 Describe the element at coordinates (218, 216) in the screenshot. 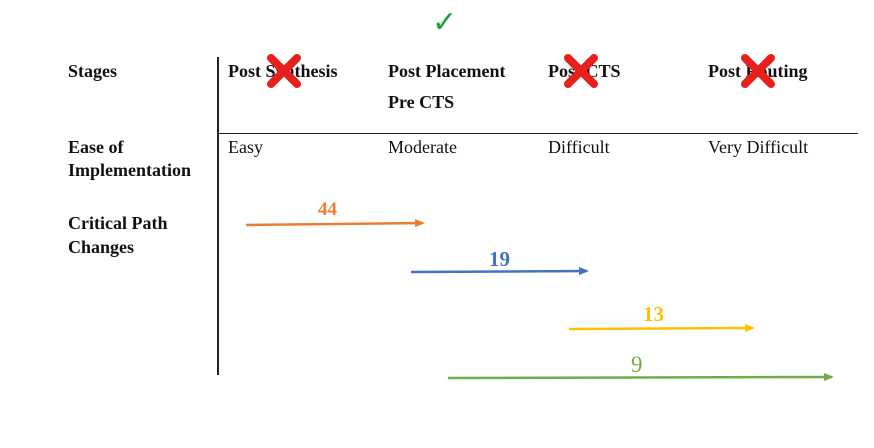

I see `vertical-divider` at that location.